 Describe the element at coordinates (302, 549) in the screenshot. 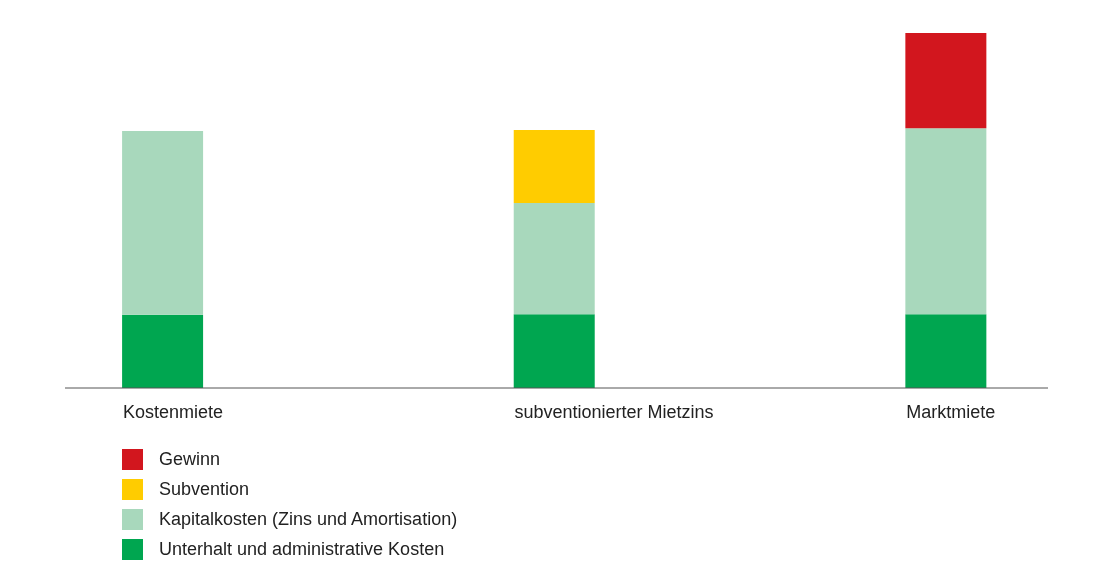

I see `legend-label: Unterhalt und administrative Kosten` at that location.